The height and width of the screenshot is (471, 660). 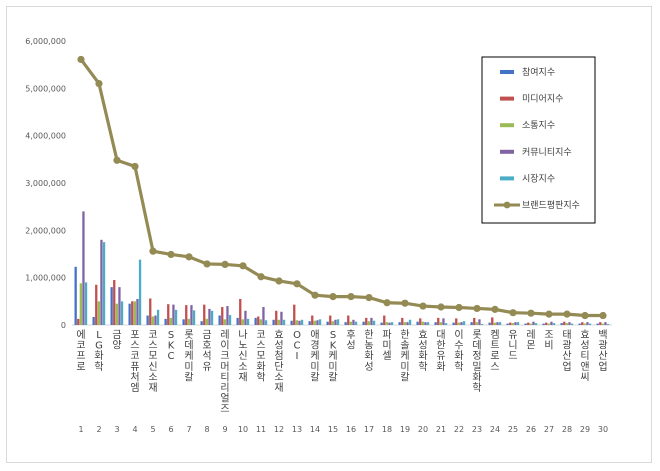 I want to click on x-rank-label: 14, so click(x=315, y=429).